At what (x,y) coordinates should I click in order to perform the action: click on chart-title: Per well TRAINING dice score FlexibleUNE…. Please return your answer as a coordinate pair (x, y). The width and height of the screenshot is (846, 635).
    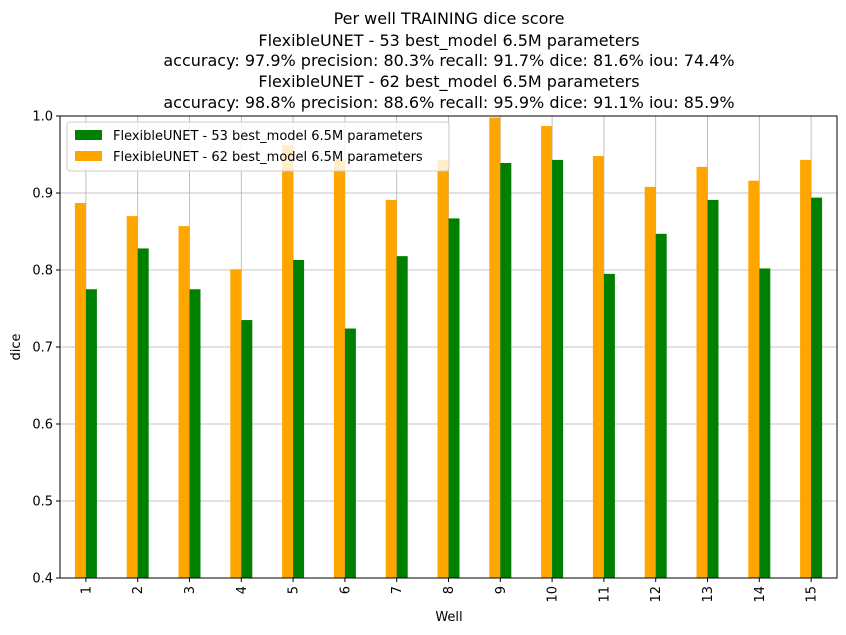
    Looking at the image, I should click on (448, 60).